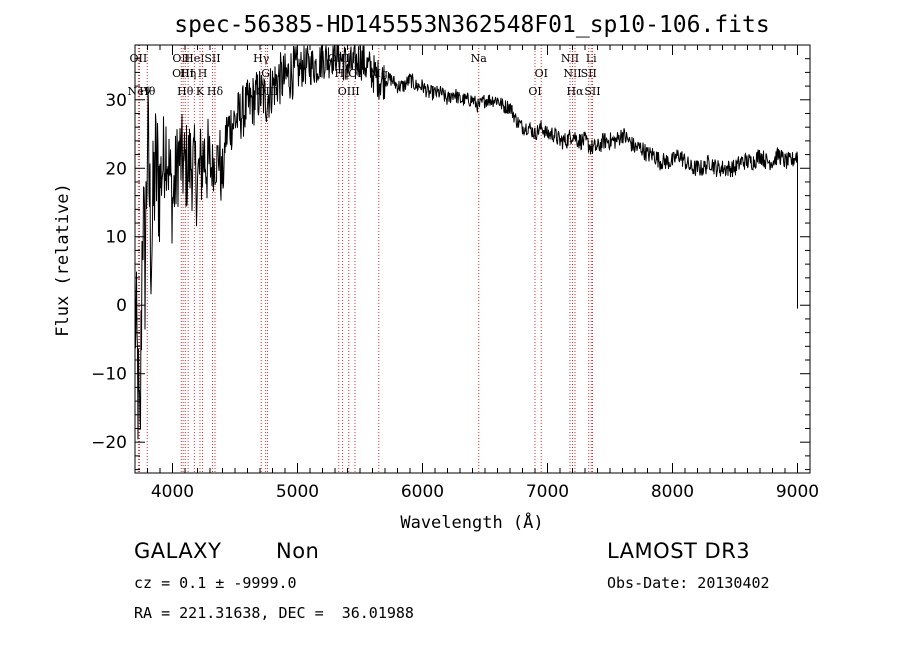 This screenshot has width=900, height=649. Describe the element at coordinates (63, 260) in the screenshot. I see `y-axis-label: Flux (relative)` at that location.